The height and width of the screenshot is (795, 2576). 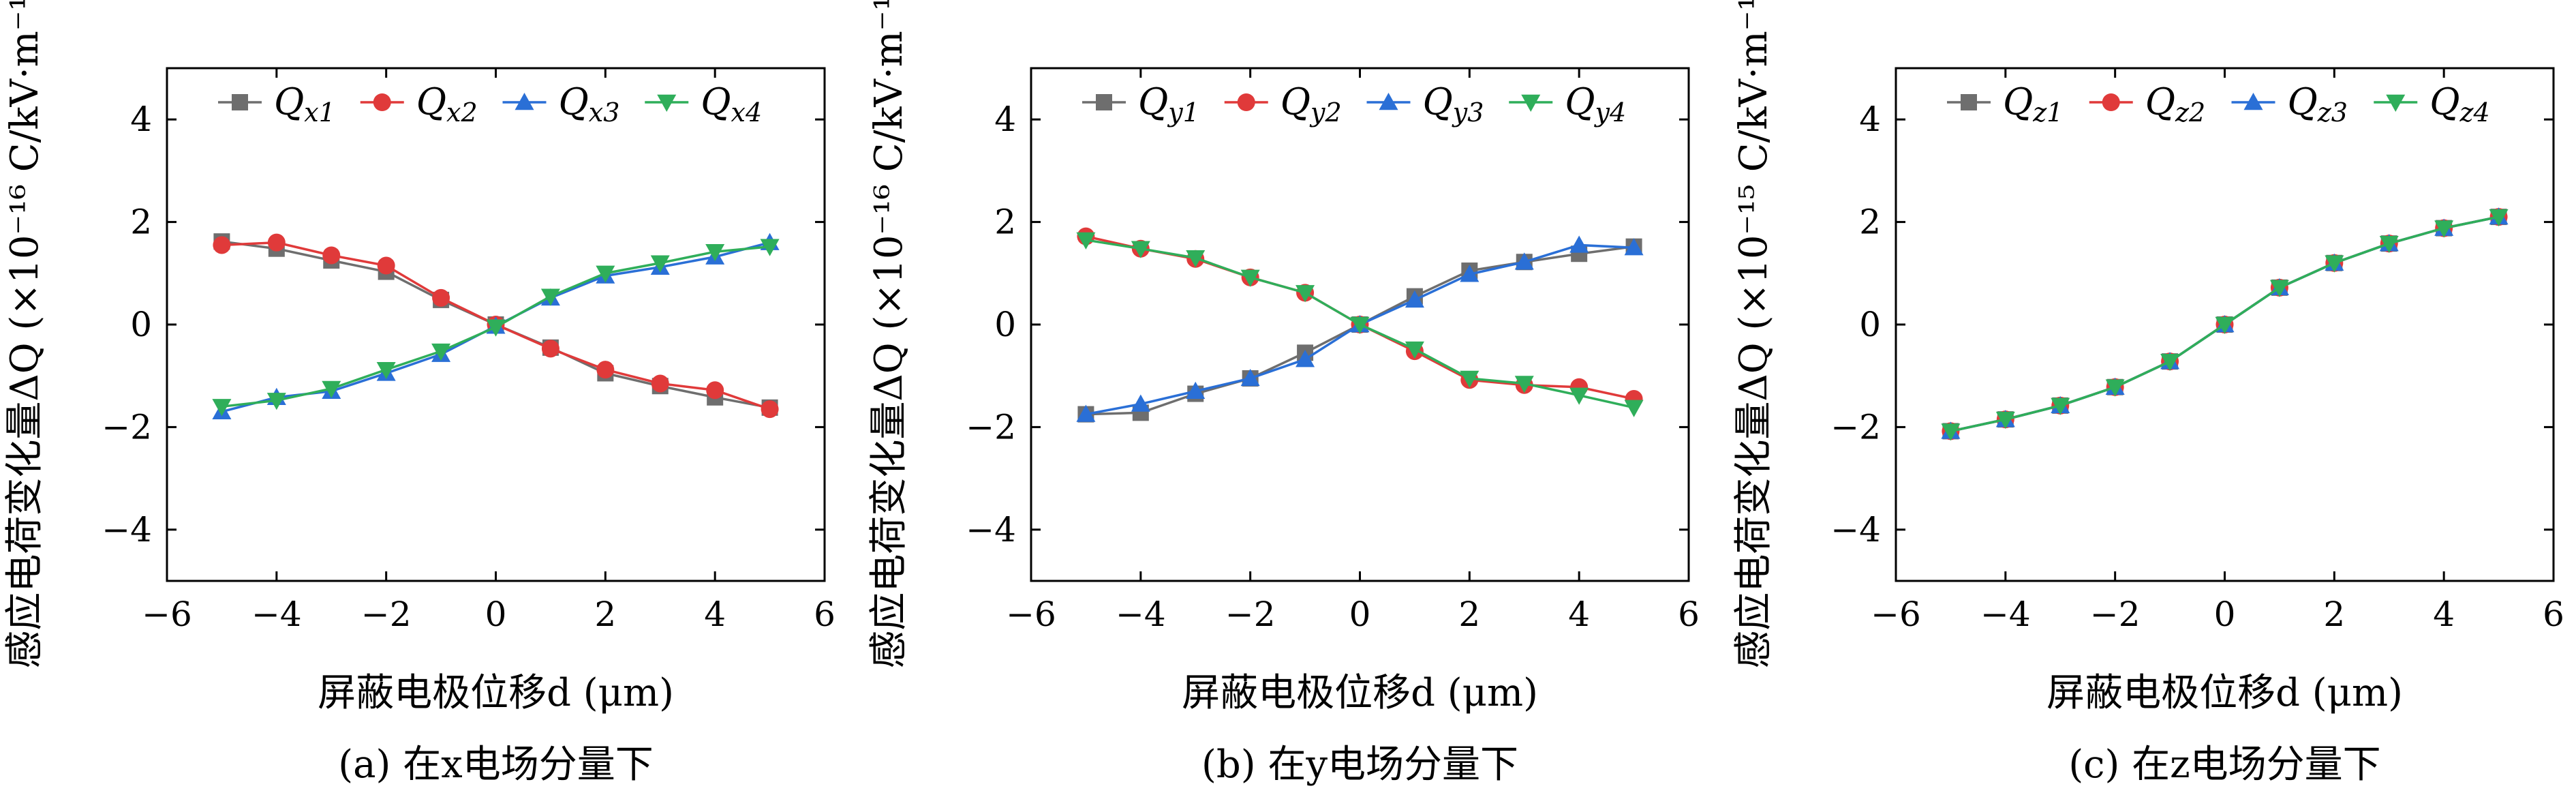 I want to click on legend-label: Qy1, so click(x=1168, y=103).